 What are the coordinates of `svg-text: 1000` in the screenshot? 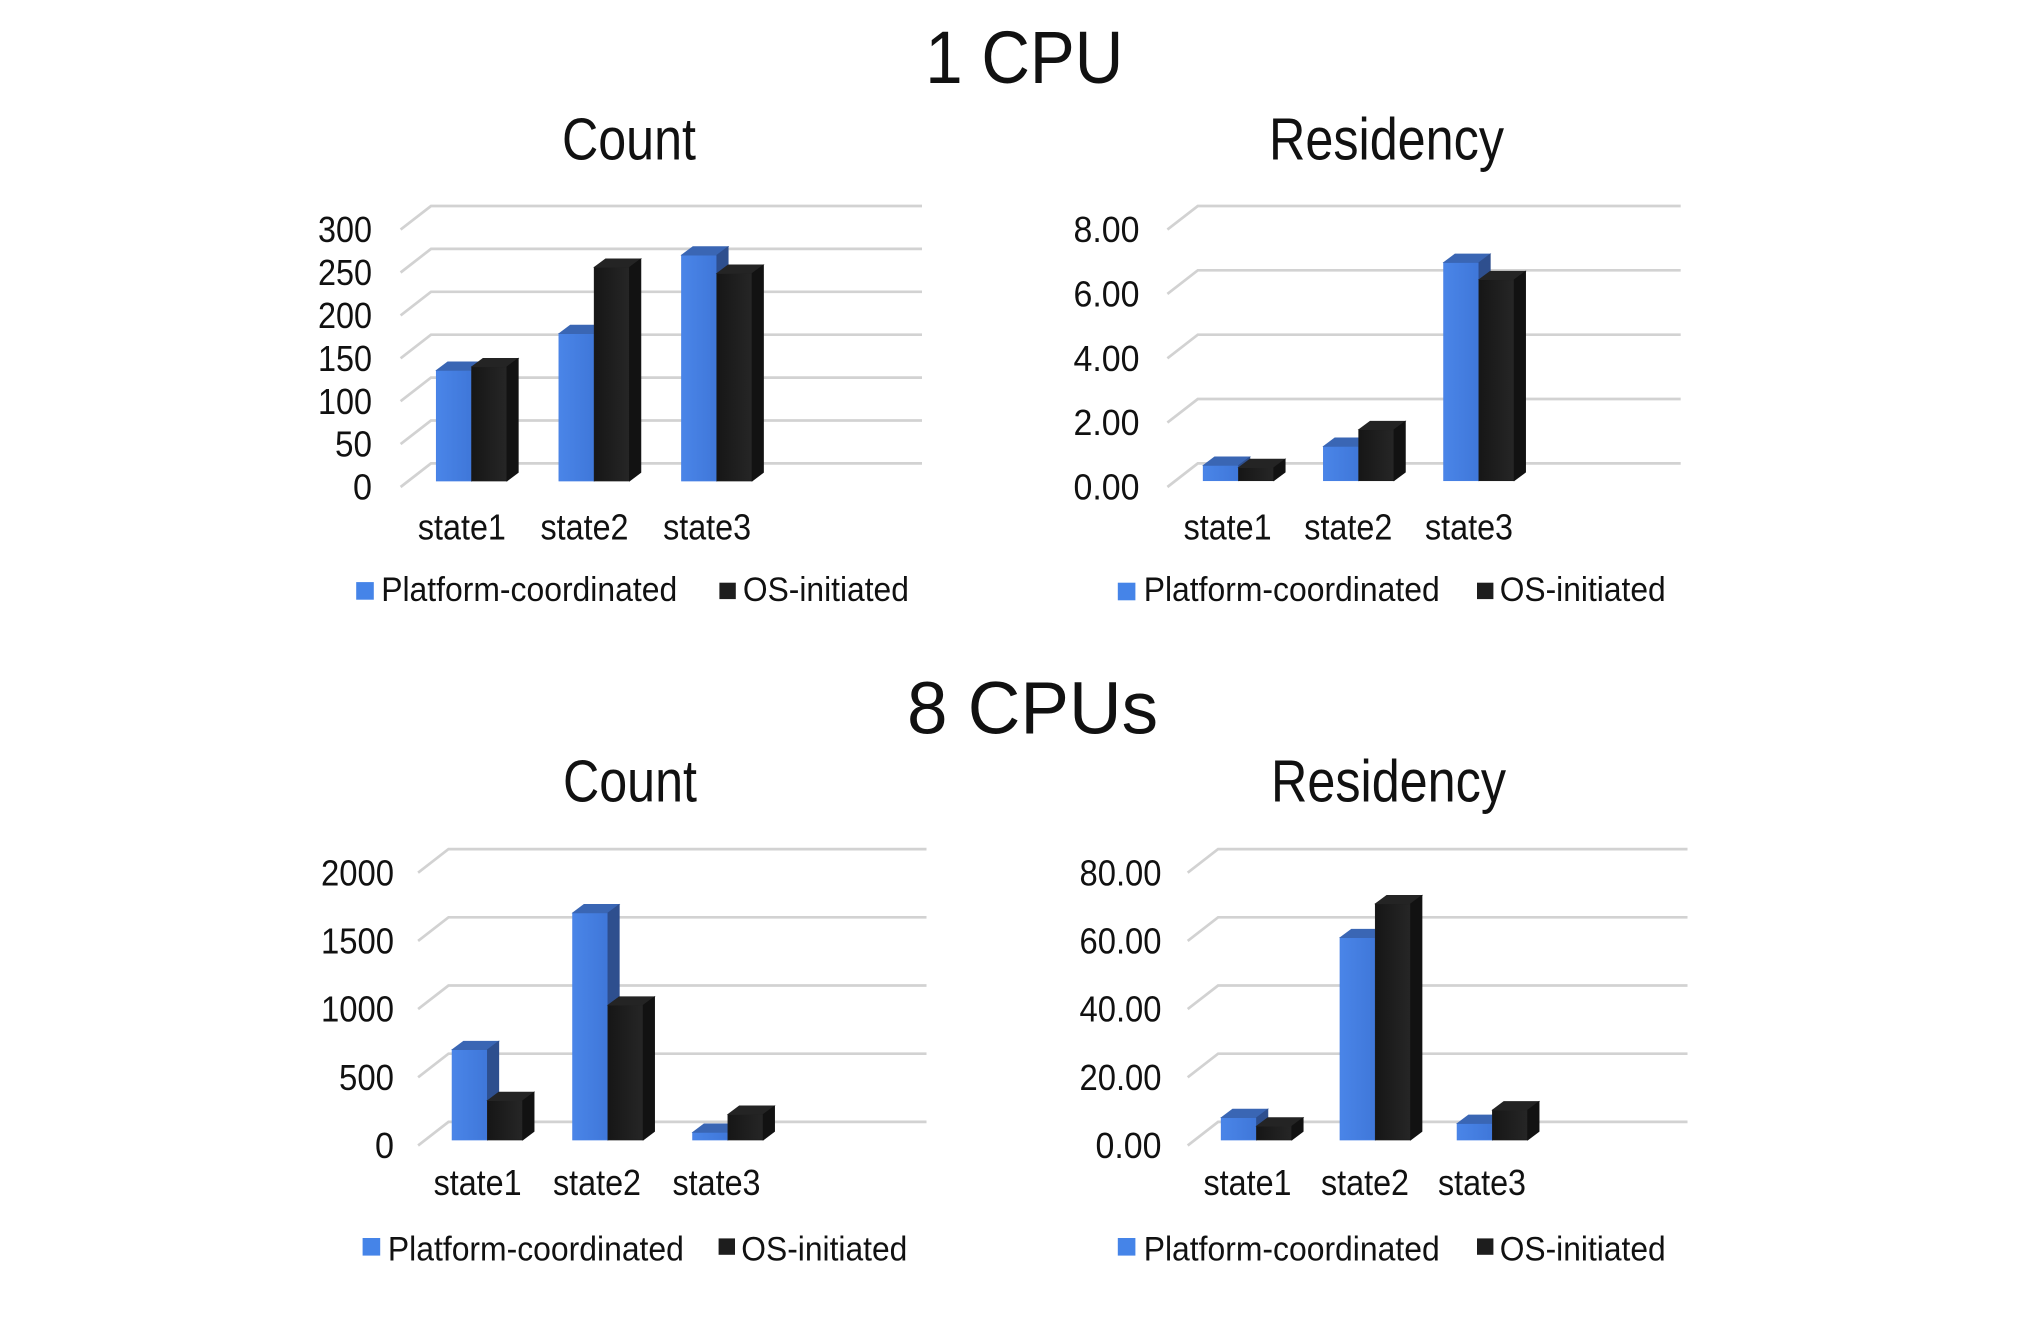 It's located at (357, 1009).